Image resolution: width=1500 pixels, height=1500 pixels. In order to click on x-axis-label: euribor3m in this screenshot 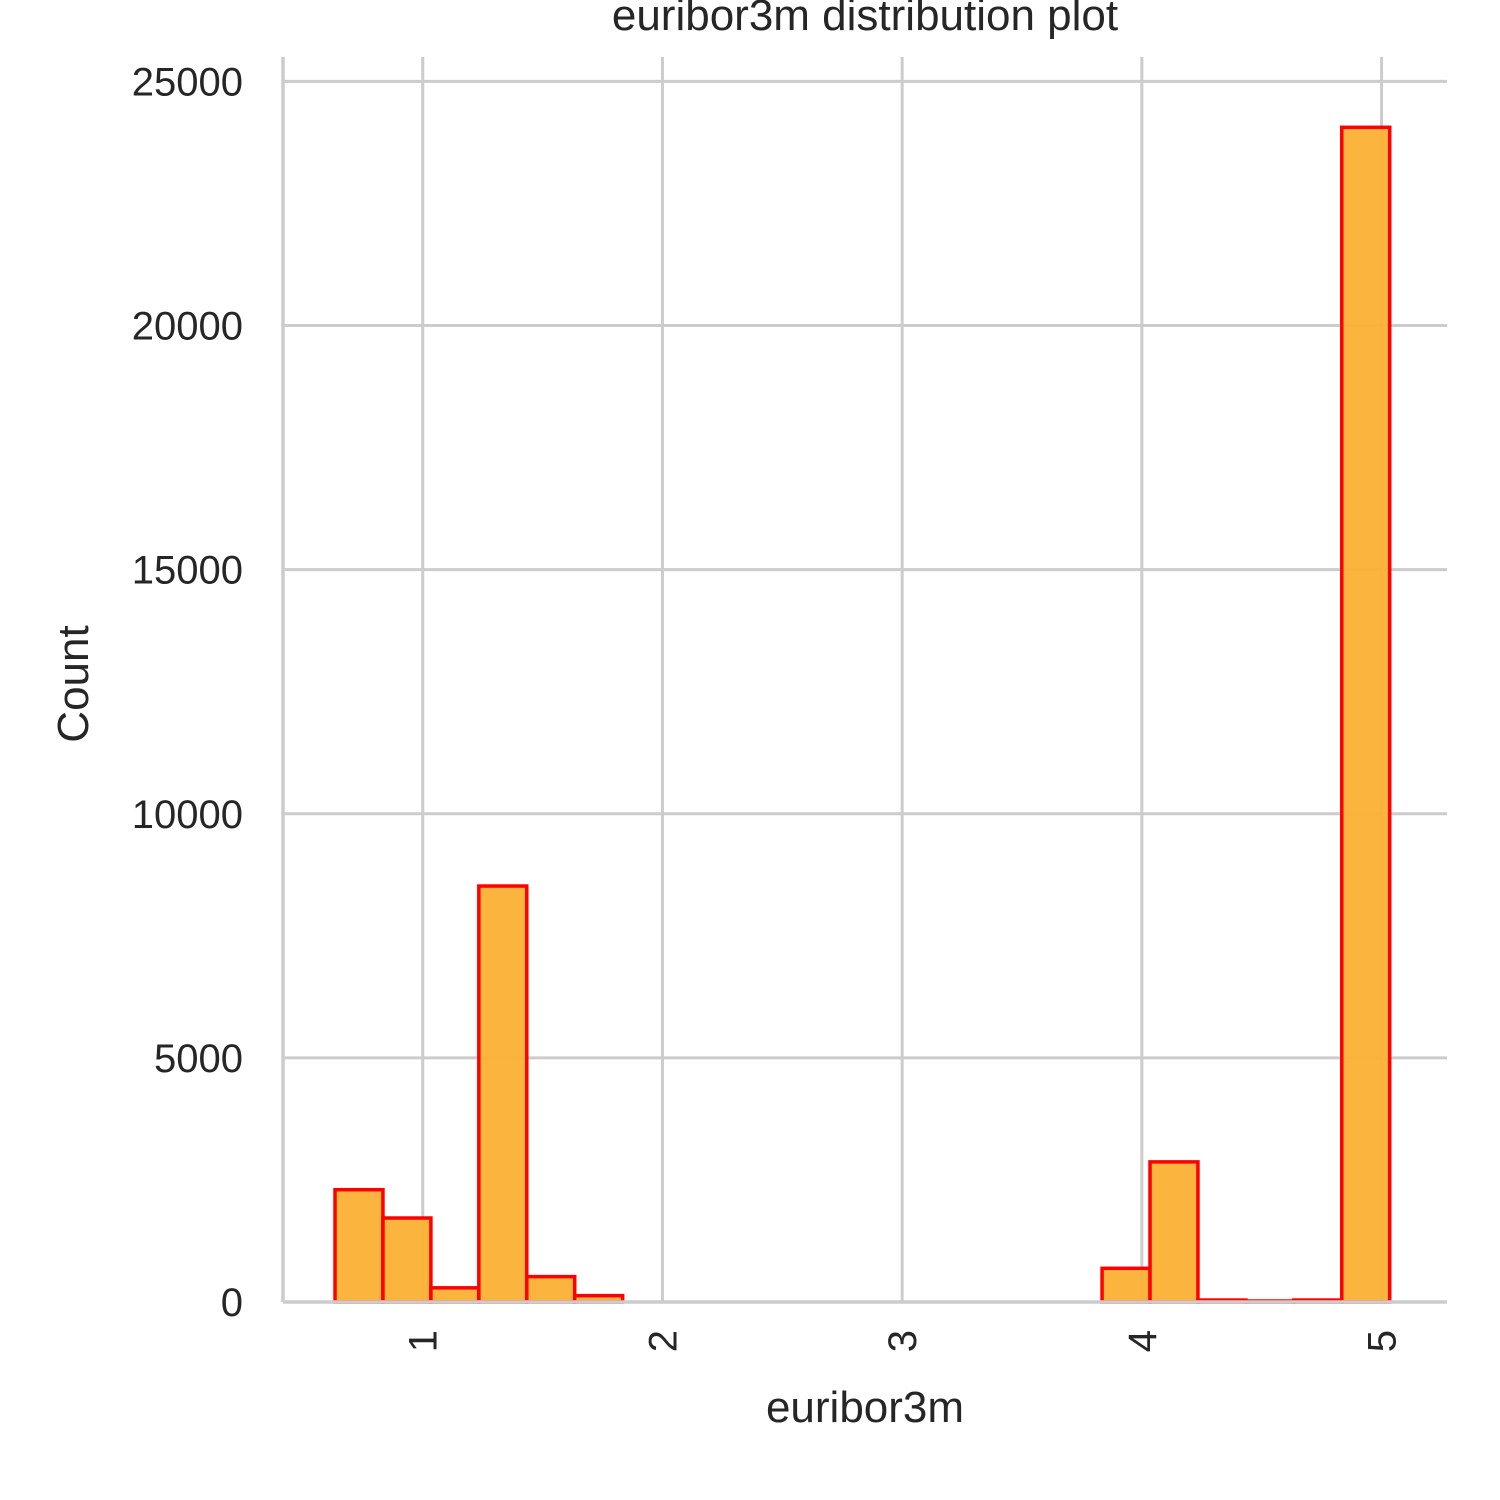, I will do `click(865, 1407)`.